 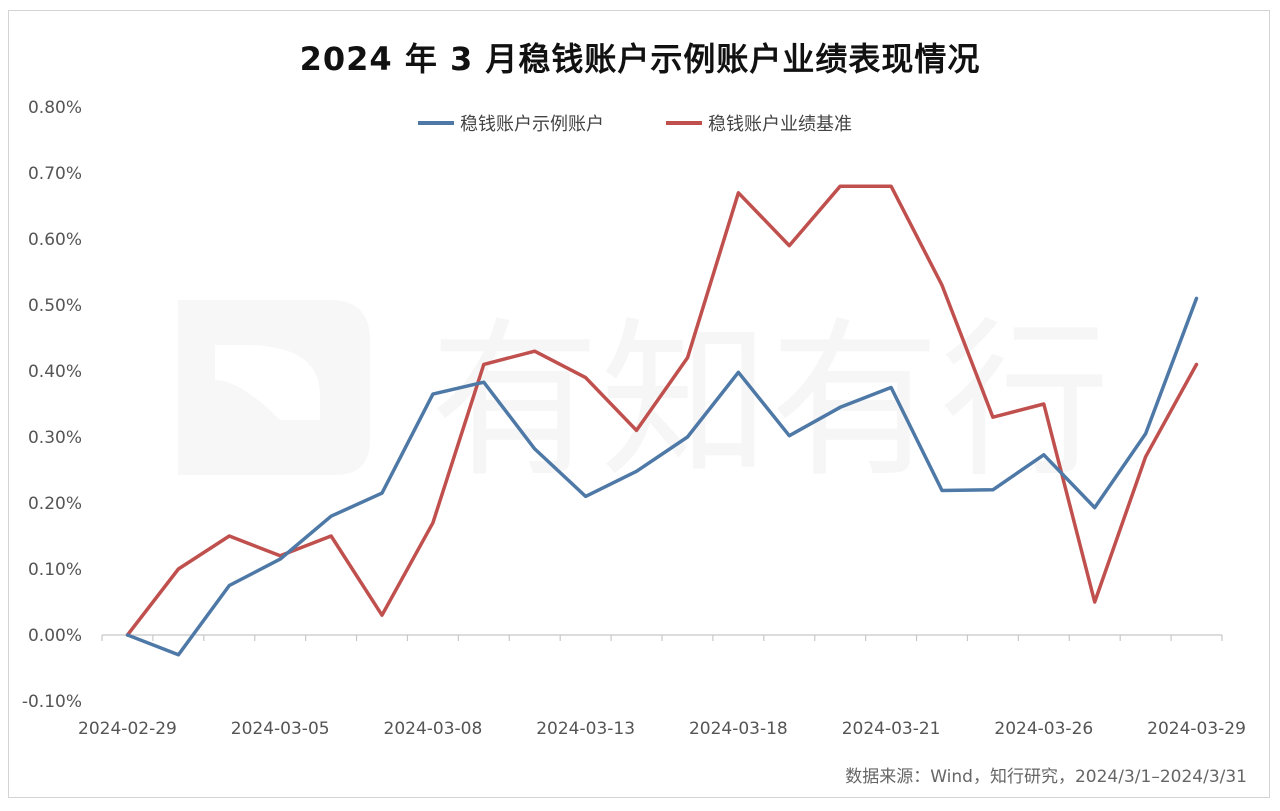 I want to click on legend-item-benchmark: 稳钱账户业绩基准, so click(x=759, y=123).